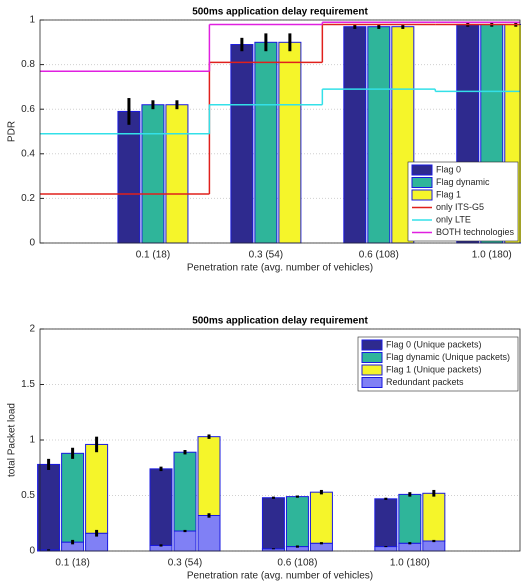 This screenshot has width=521, height=583. Describe the element at coordinates (463, 182) in the screenshot. I see `legend-label: Flag dynamic` at that location.